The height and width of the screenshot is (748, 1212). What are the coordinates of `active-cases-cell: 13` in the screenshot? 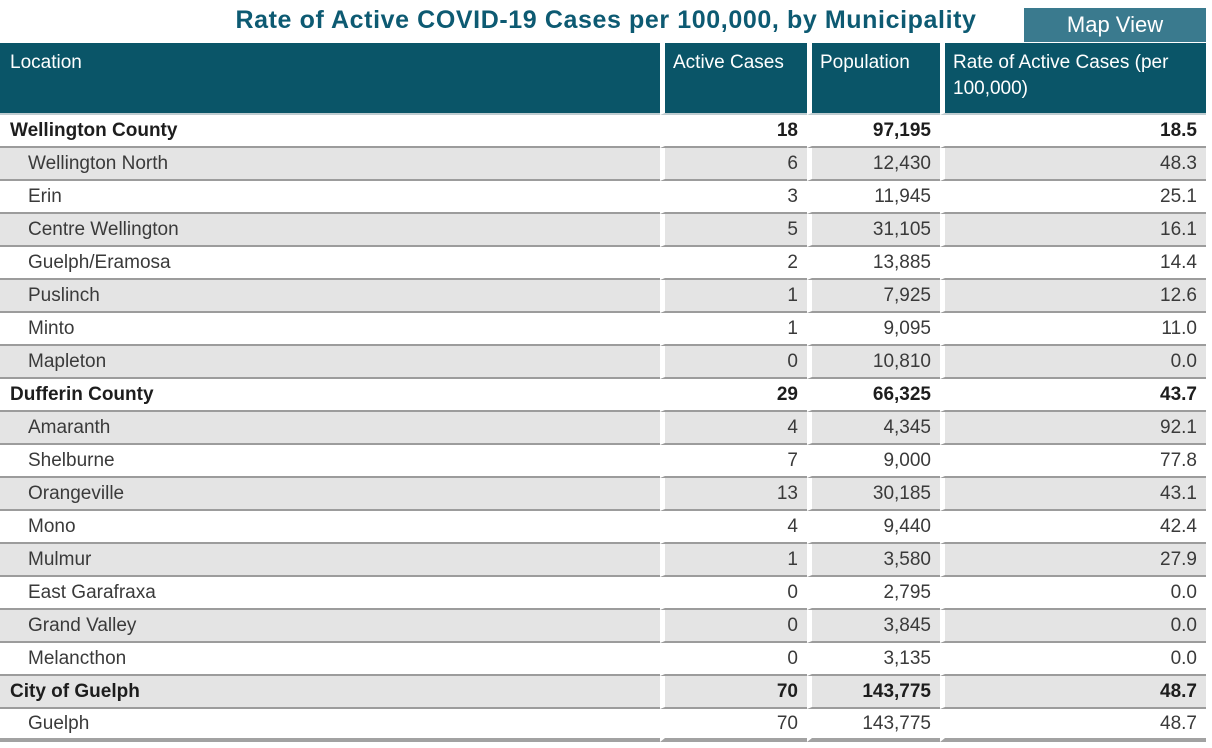 It's located at (733, 494).